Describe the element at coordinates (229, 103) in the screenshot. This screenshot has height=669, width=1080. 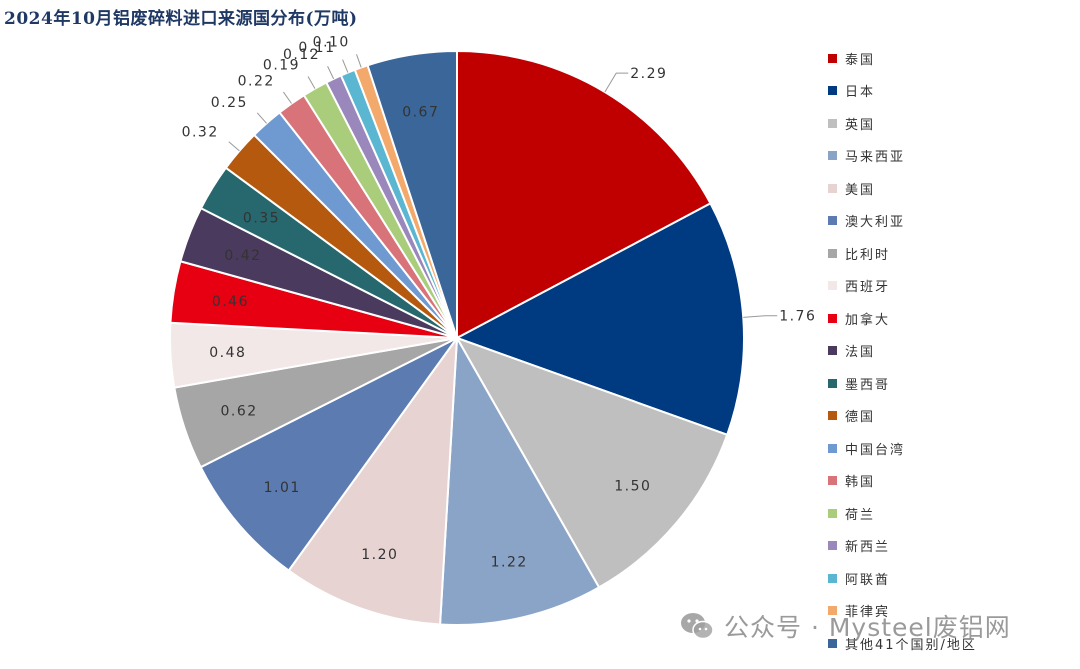
I see `data-label-13: 0.25` at that location.